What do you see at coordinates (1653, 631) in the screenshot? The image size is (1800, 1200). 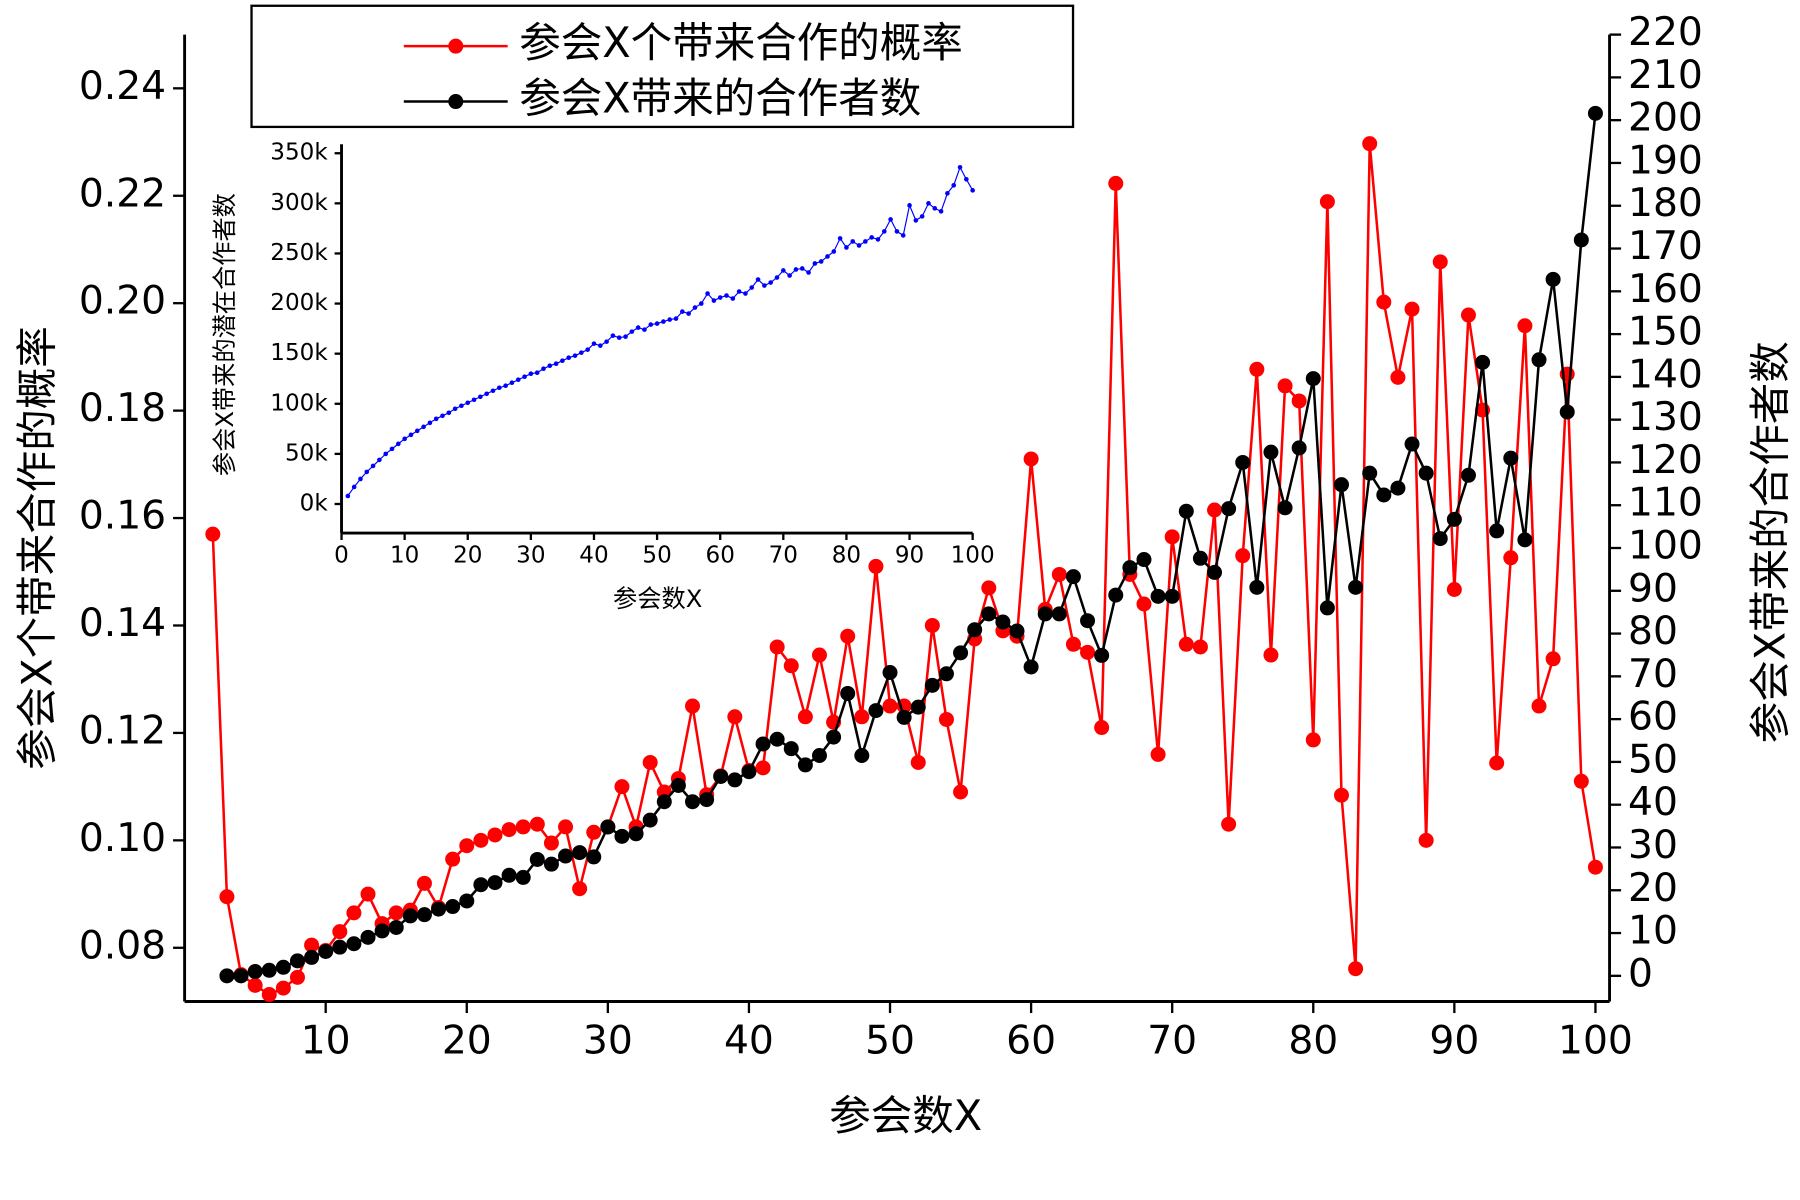 I see `y2-tick-label: 80` at bounding box center [1653, 631].